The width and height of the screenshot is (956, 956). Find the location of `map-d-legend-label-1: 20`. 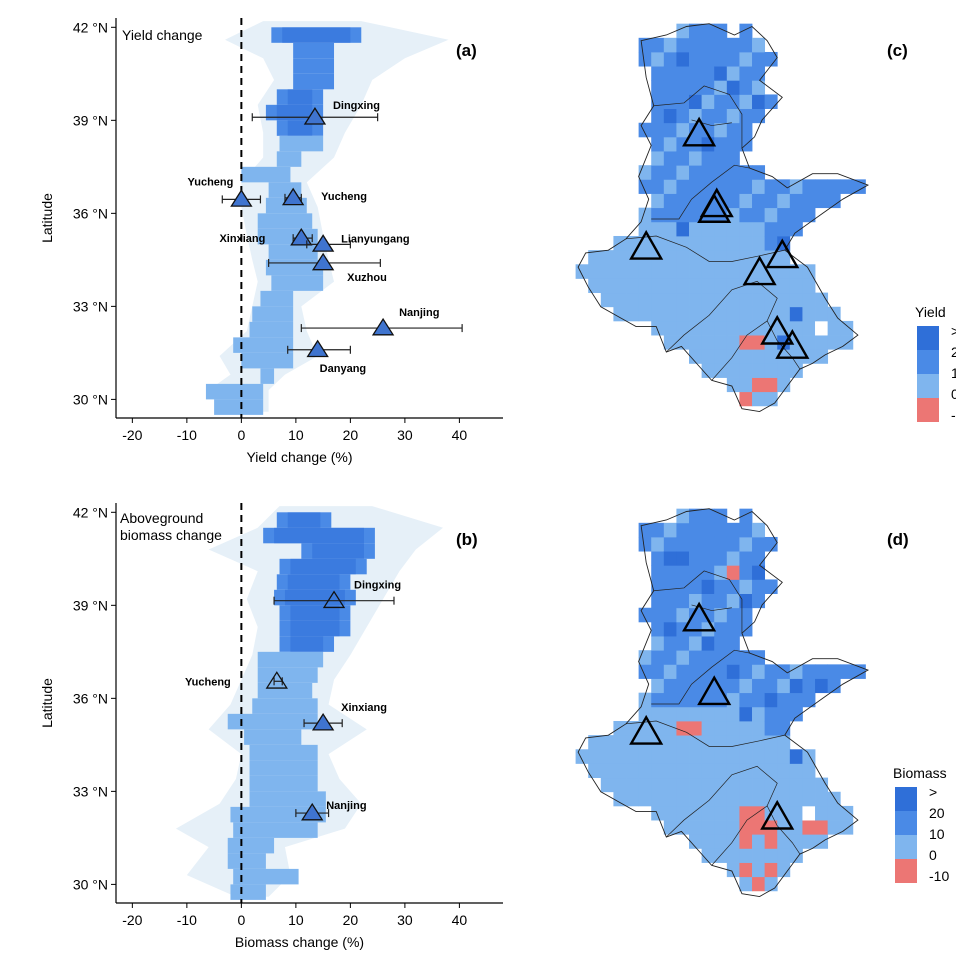

map-d-legend-label-1: 20 is located at coordinates (937, 813).